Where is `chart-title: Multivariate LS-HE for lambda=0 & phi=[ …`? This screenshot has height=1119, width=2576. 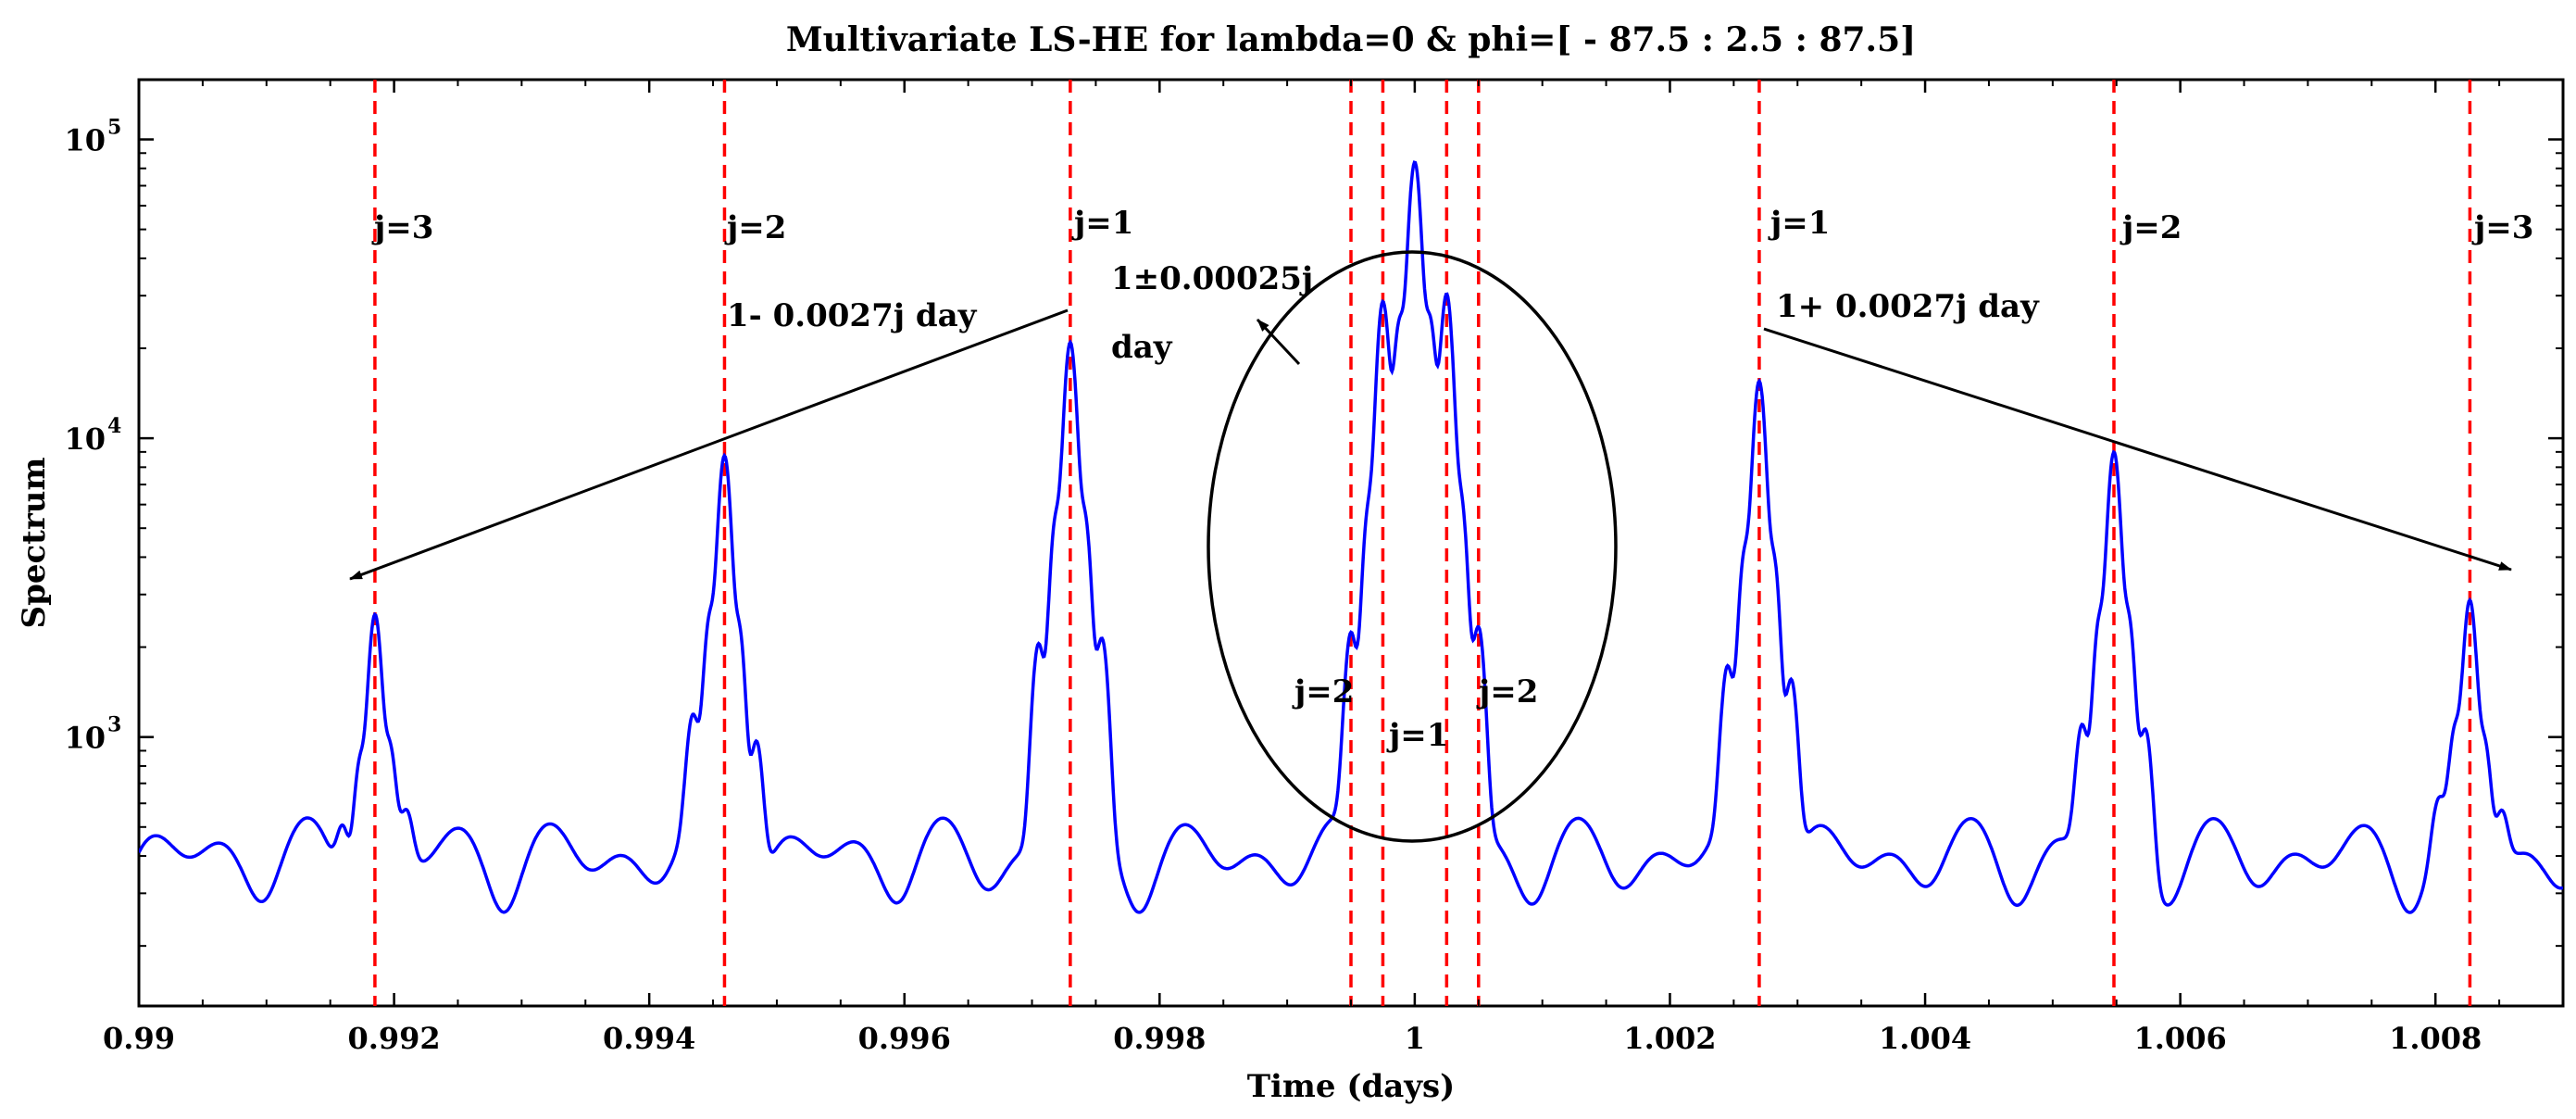 chart-title: Multivariate LS-HE for lambda=0 & phi=[ … is located at coordinates (1351, 39).